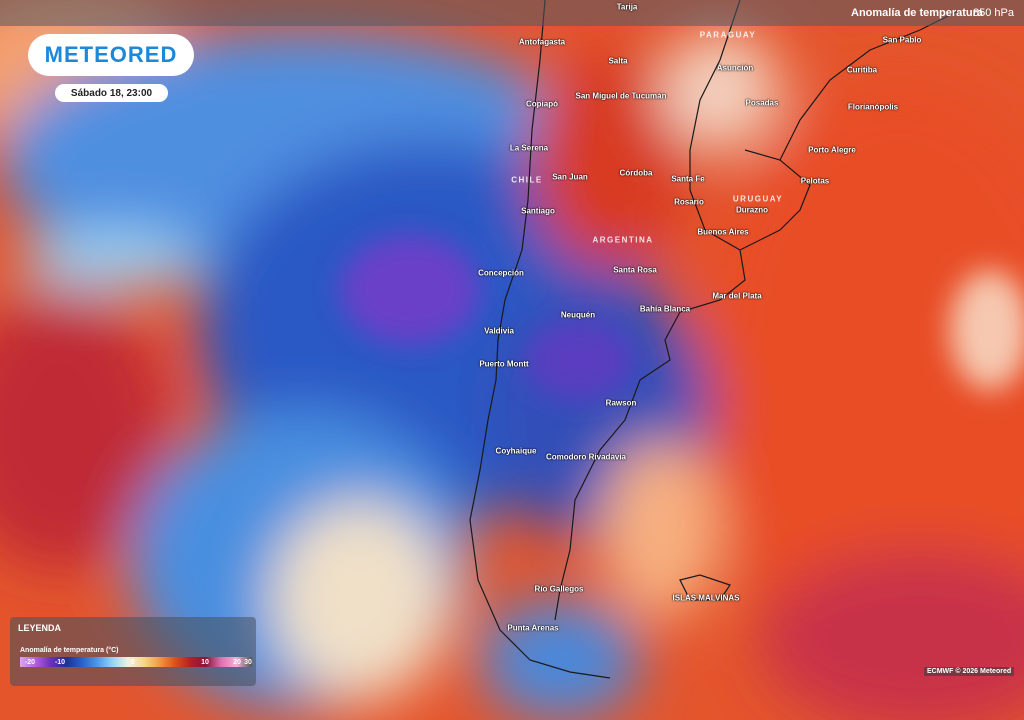  I want to click on country-label: PARAGUAY, so click(728, 35).